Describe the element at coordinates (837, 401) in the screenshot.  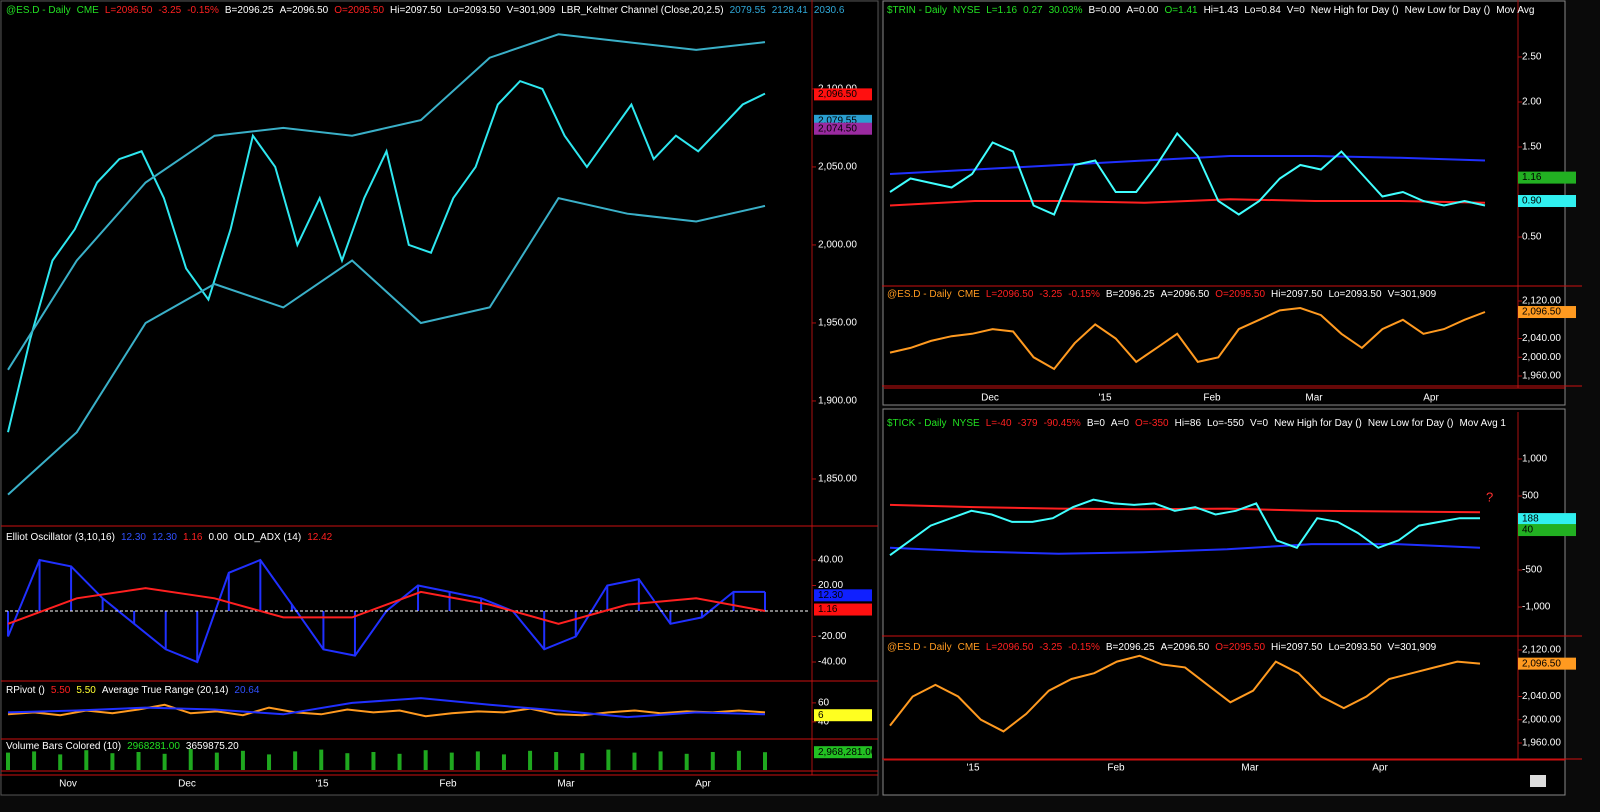
I see `y-tick-label: 1,900.00` at that location.